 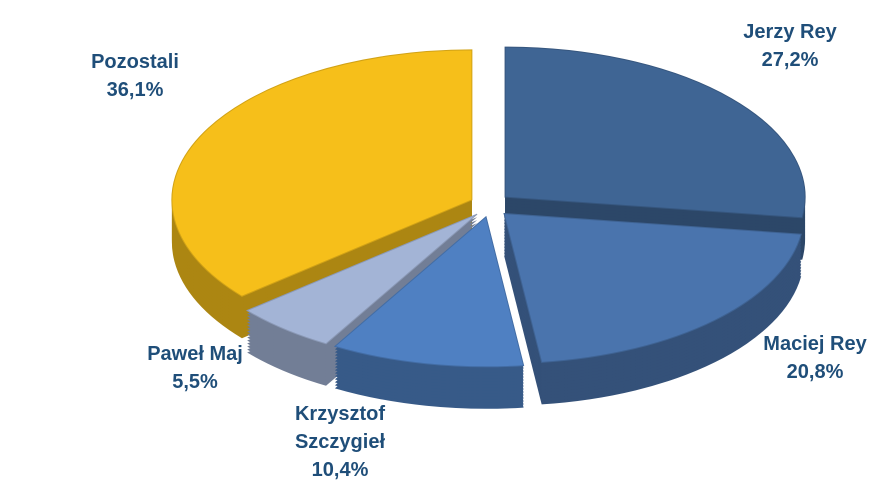 What do you see at coordinates (340, 470) in the screenshot?
I see `value-label: 10,4%` at bounding box center [340, 470].